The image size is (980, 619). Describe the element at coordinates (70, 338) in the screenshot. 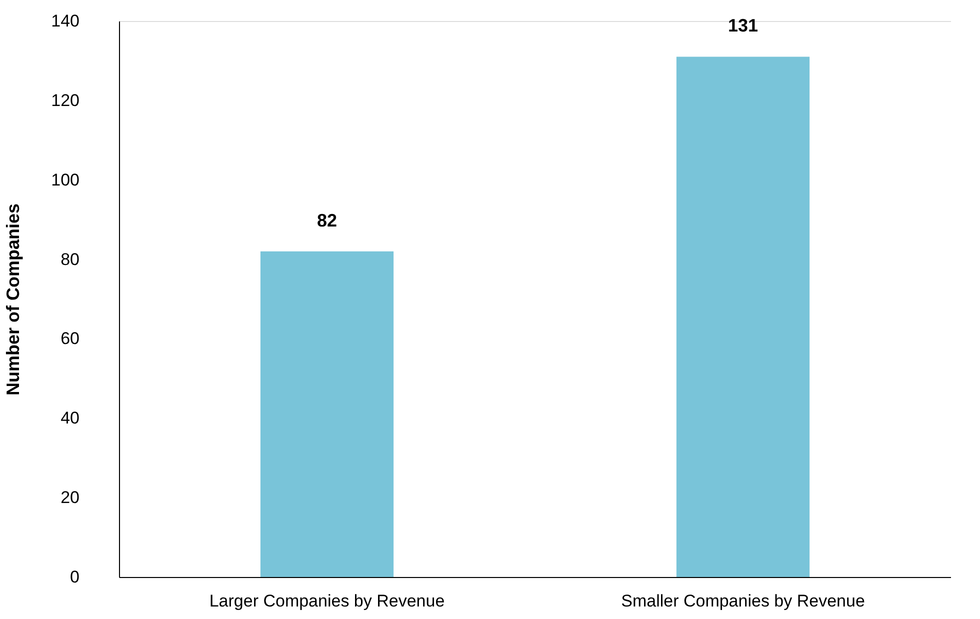

I see `y-tick-label: 60` at that location.